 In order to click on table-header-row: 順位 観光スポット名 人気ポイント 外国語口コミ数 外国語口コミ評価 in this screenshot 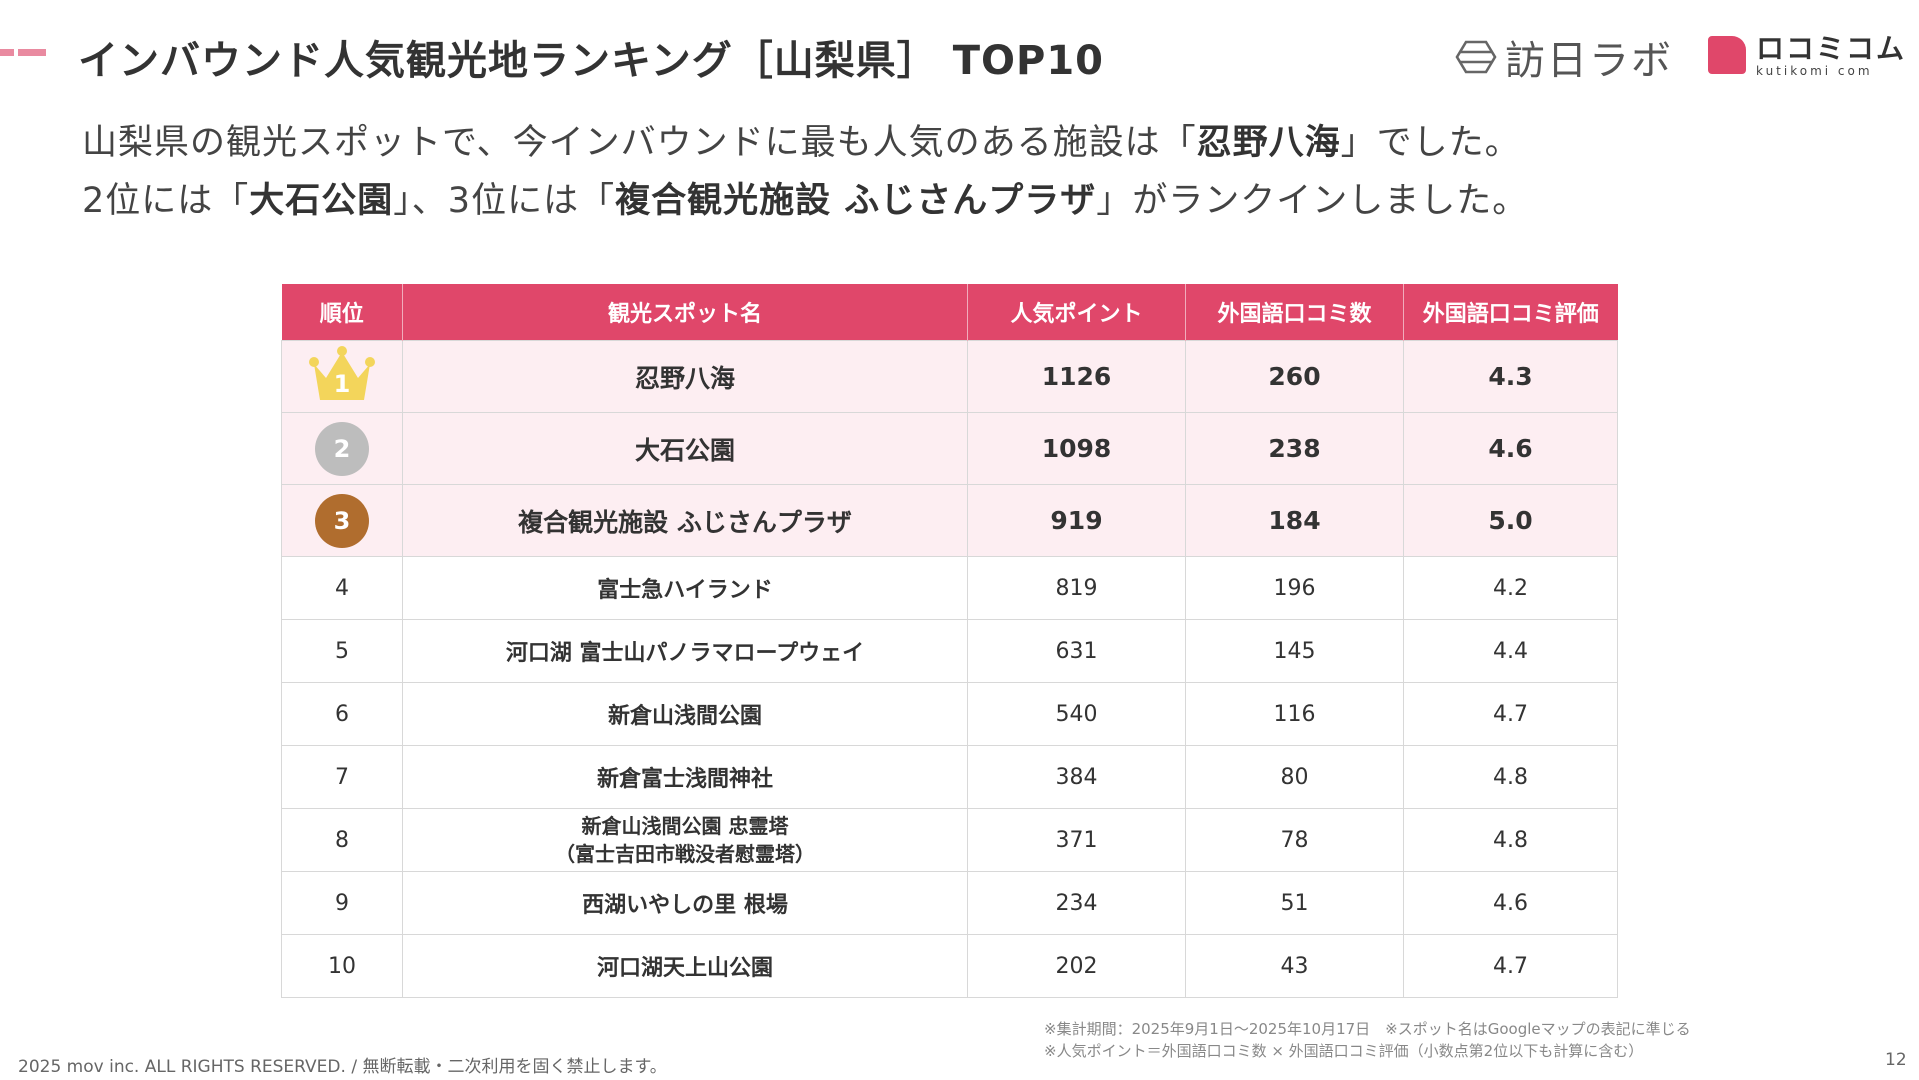, I will do `click(949, 312)`.